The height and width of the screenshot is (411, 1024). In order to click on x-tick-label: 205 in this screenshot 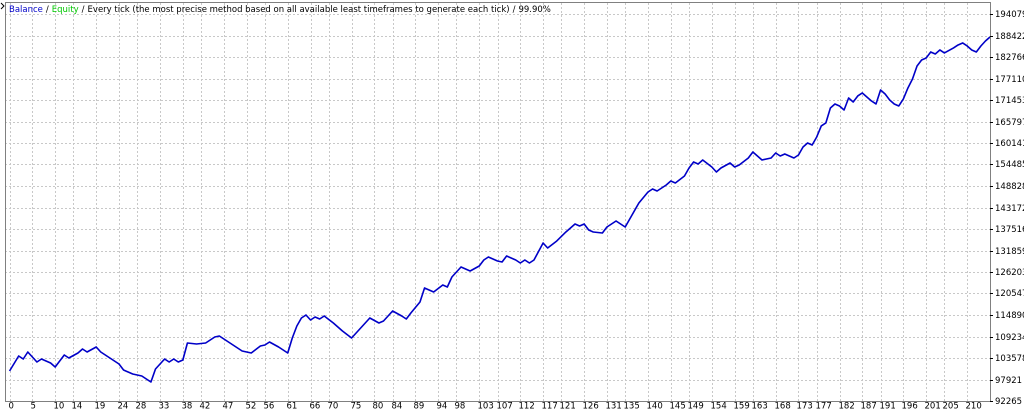, I will do `click(951, 406)`.